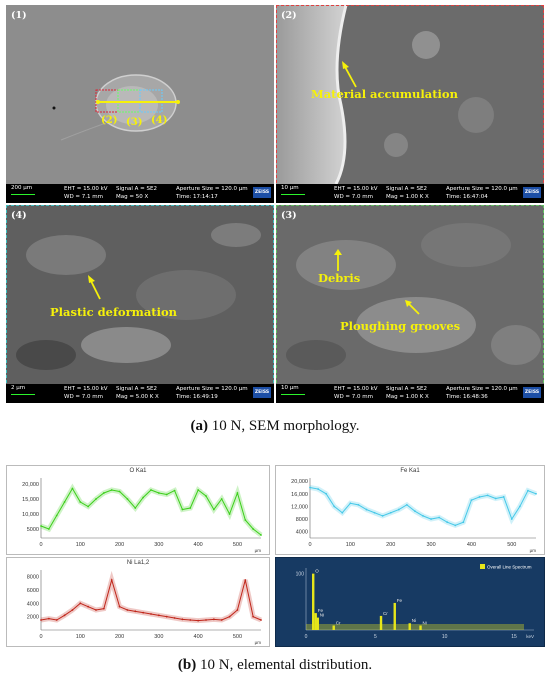 The height and width of the screenshot is (681, 550). I want to click on y-tick-label: 5000, so click(33, 530).